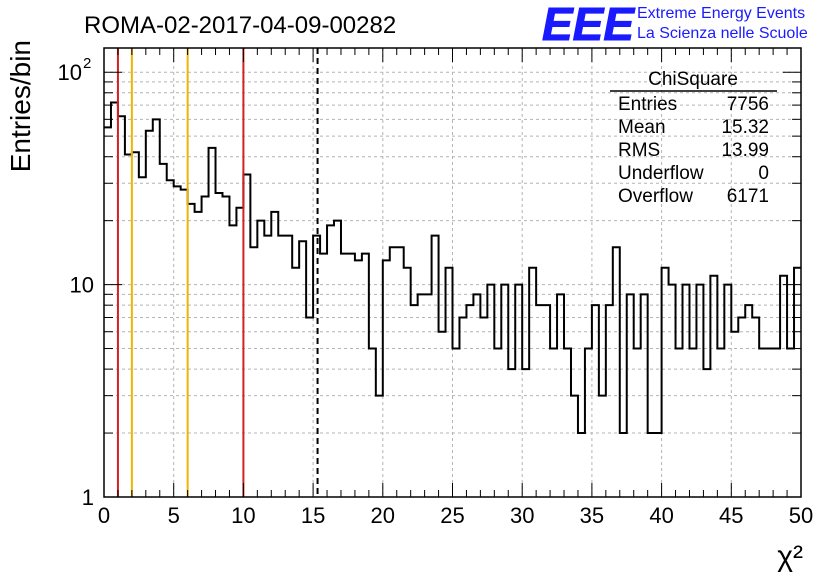  Describe the element at coordinates (722, 33) in the screenshot. I see `logo-subtitle-line2: La Scienza nelle Scuole` at that location.